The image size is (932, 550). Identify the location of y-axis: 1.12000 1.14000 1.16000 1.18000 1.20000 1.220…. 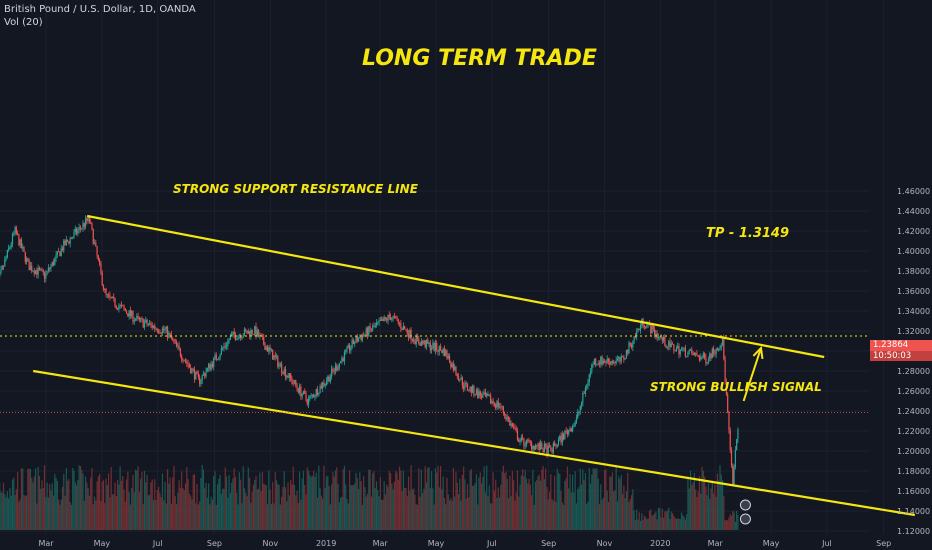
(913, 361).